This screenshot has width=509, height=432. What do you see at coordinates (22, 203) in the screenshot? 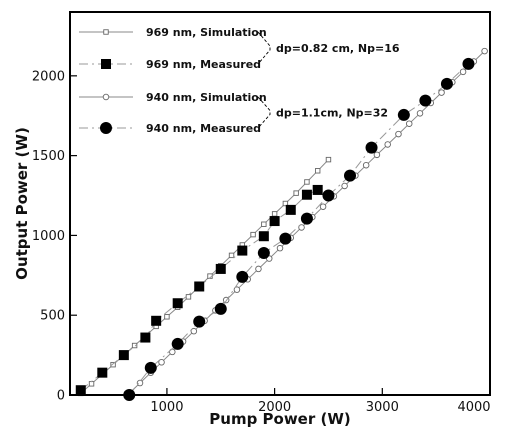
I see `y-axis-title: Output Power (W)` at bounding box center [22, 203].